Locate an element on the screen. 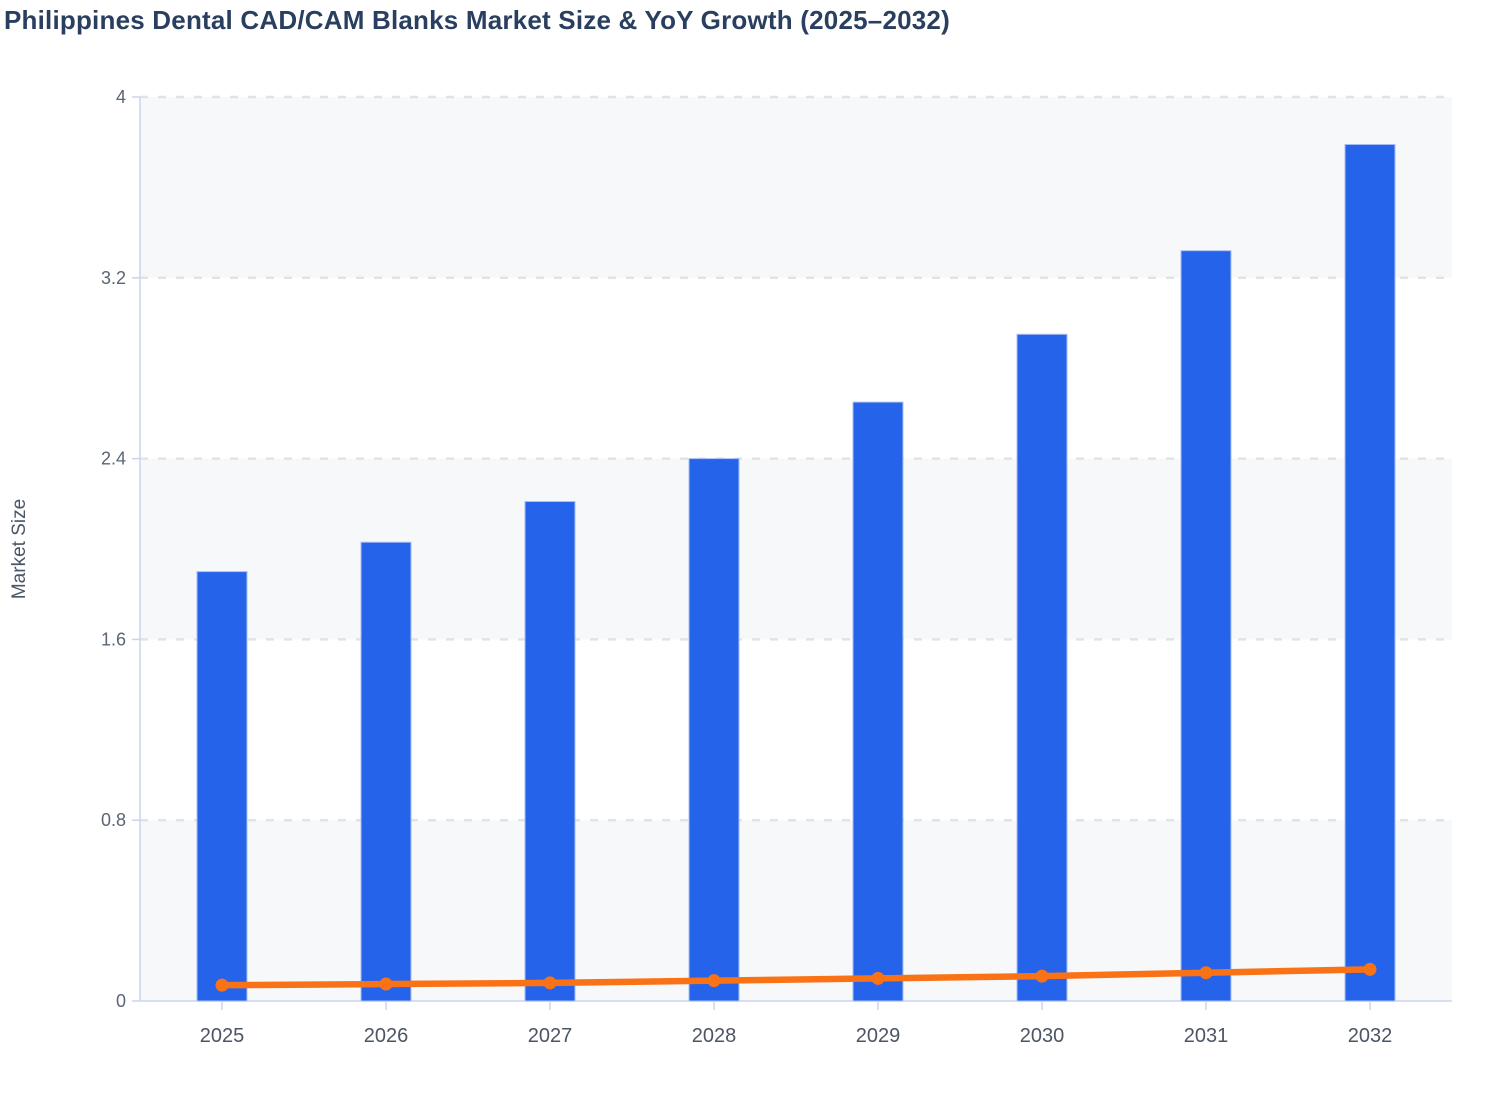  bar-2029 is located at coordinates (878, 701).